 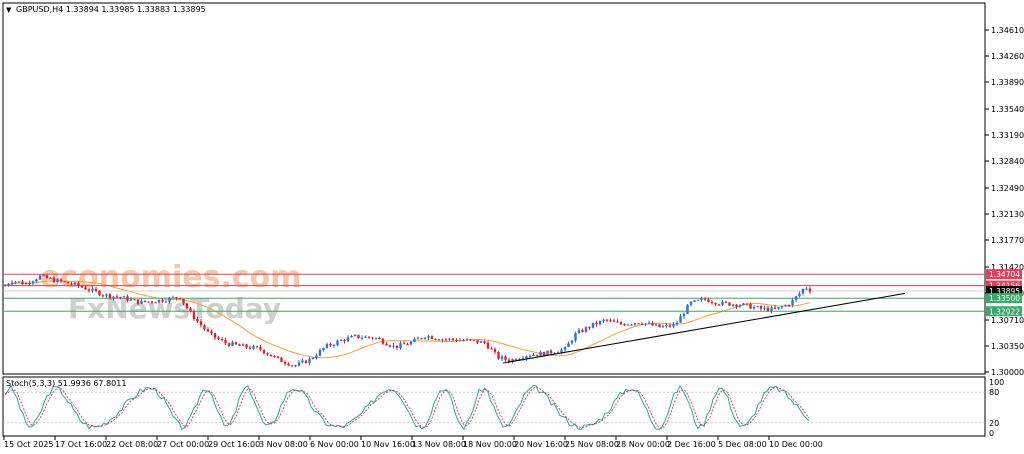 I want to click on x-tick-label: 15 Oct 2025, so click(x=28, y=444).